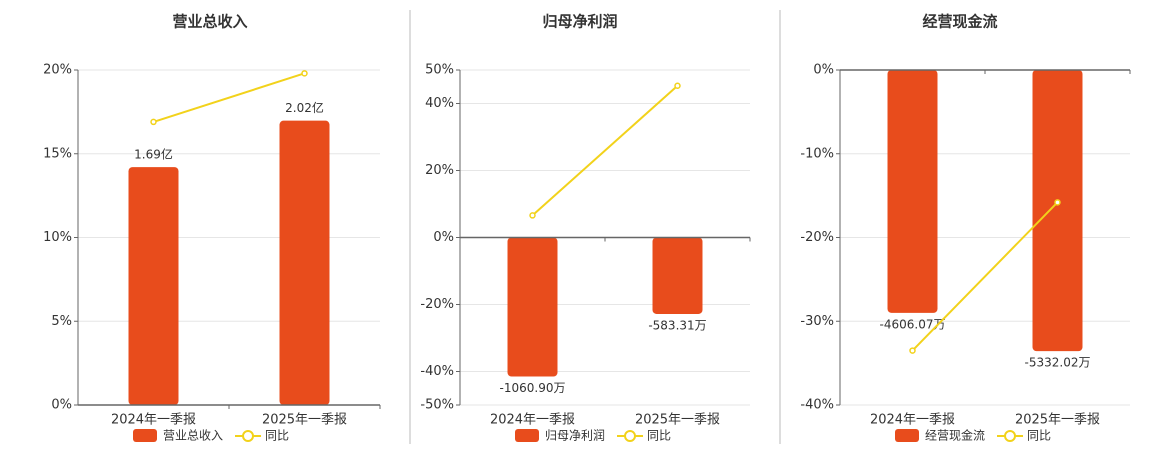 This screenshot has width=1160, height=450. I want to click on chart-title: 经营现金流, so click(959, 22).